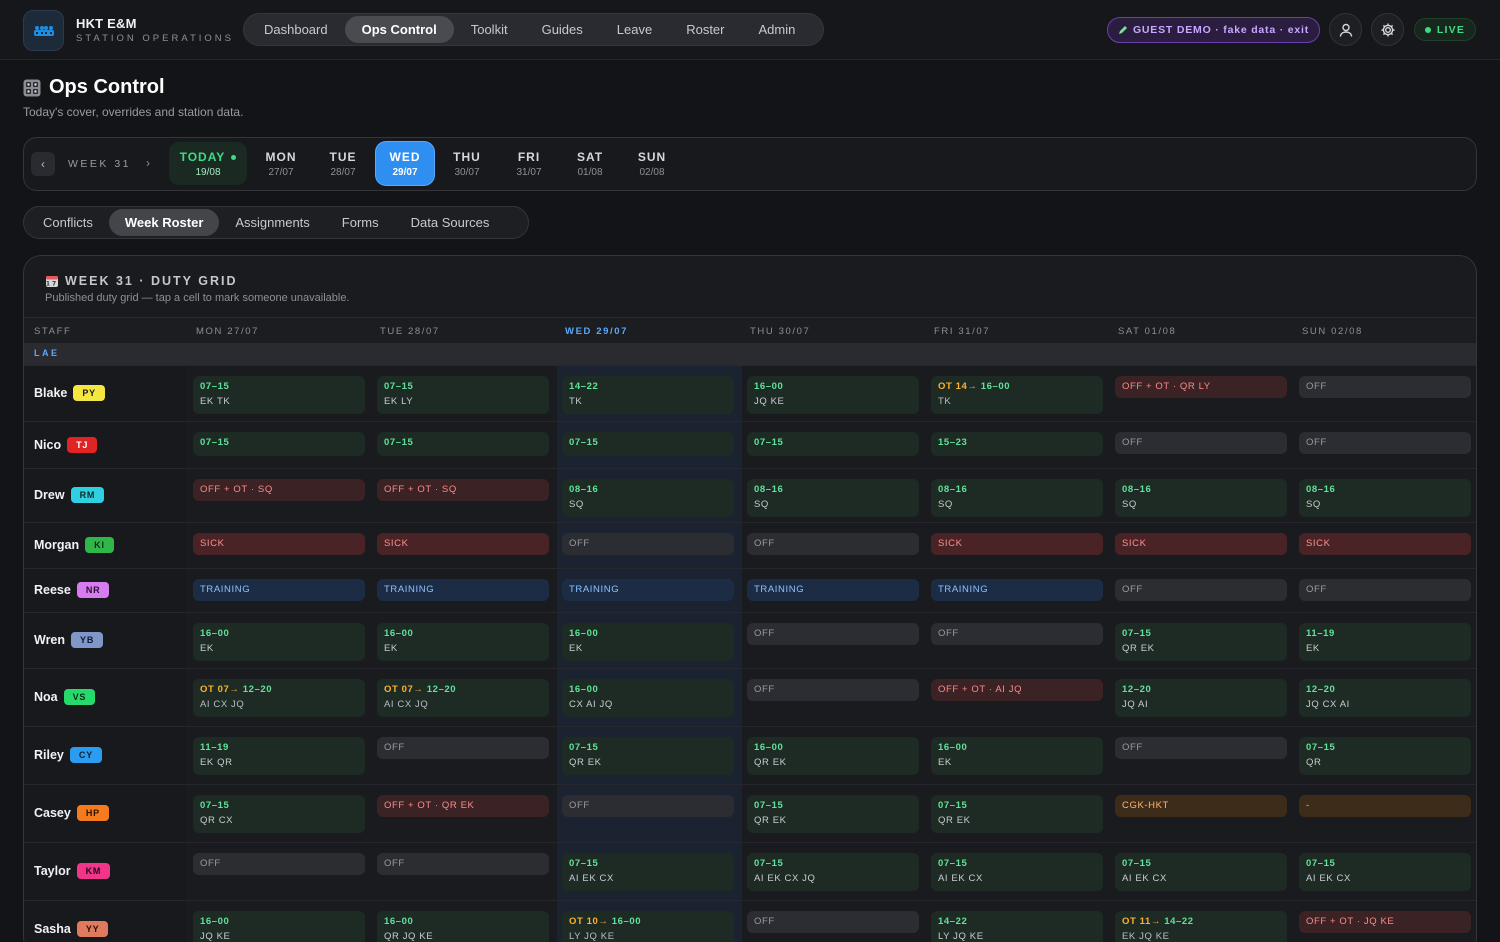  Describe the element at coordinates (43, 164) in the screenshot. I see `previous-week-button: ‹` at that location.